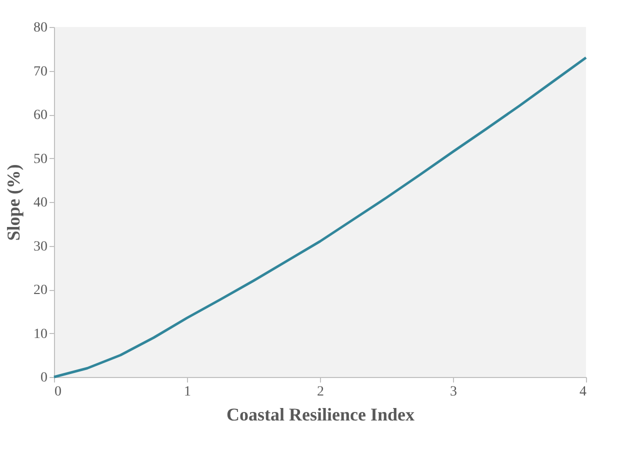 This screenshot has height=462, width=641. Describe the element at coordinates (41, 72) in the screenshot. I see `y-tick-label: 70` at that location.